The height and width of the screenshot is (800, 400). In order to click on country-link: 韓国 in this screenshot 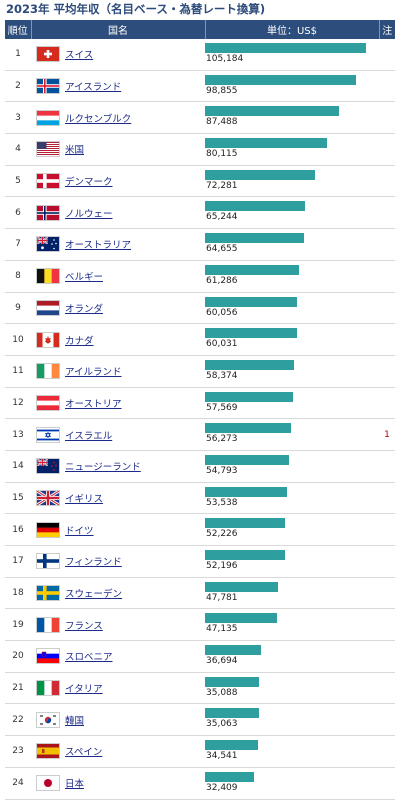, I will do `click(75, 721)`.